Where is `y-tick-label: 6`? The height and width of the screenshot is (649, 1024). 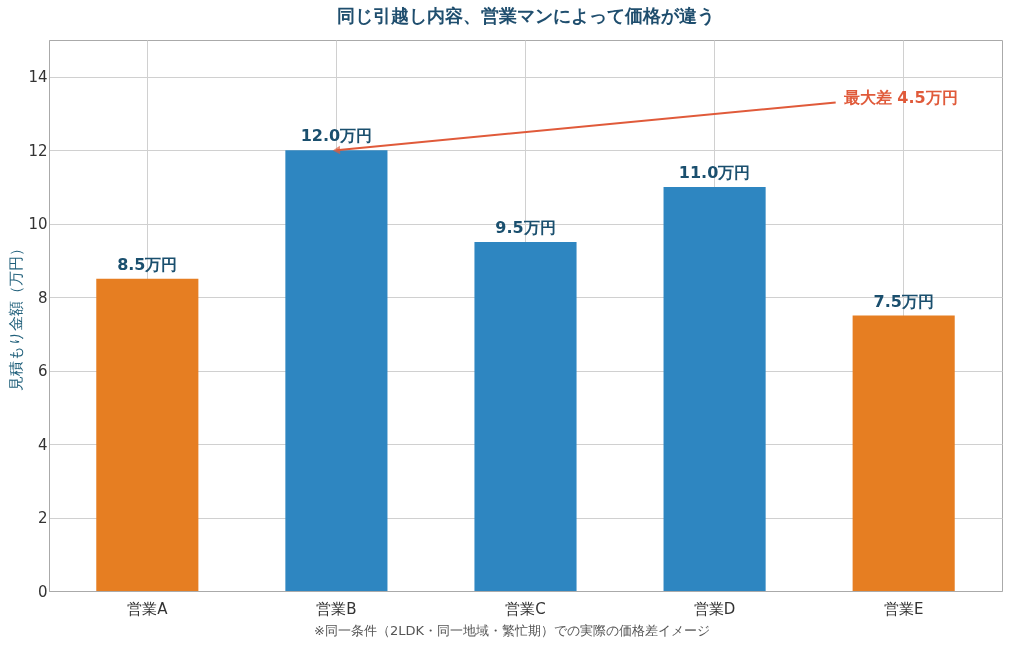
y-tick-label: 6 is located at coordinates (42, 371).